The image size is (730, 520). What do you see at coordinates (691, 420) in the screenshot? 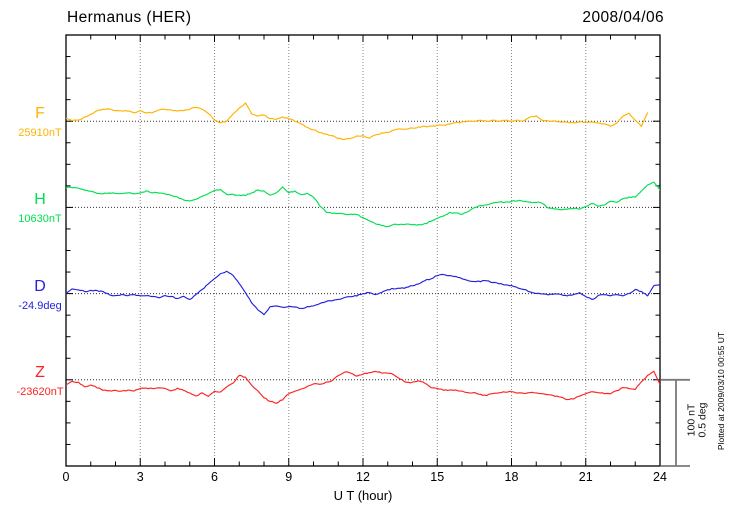
I see `scale-bar-label-nt: 100 nT` at bounding box center [691, 420].